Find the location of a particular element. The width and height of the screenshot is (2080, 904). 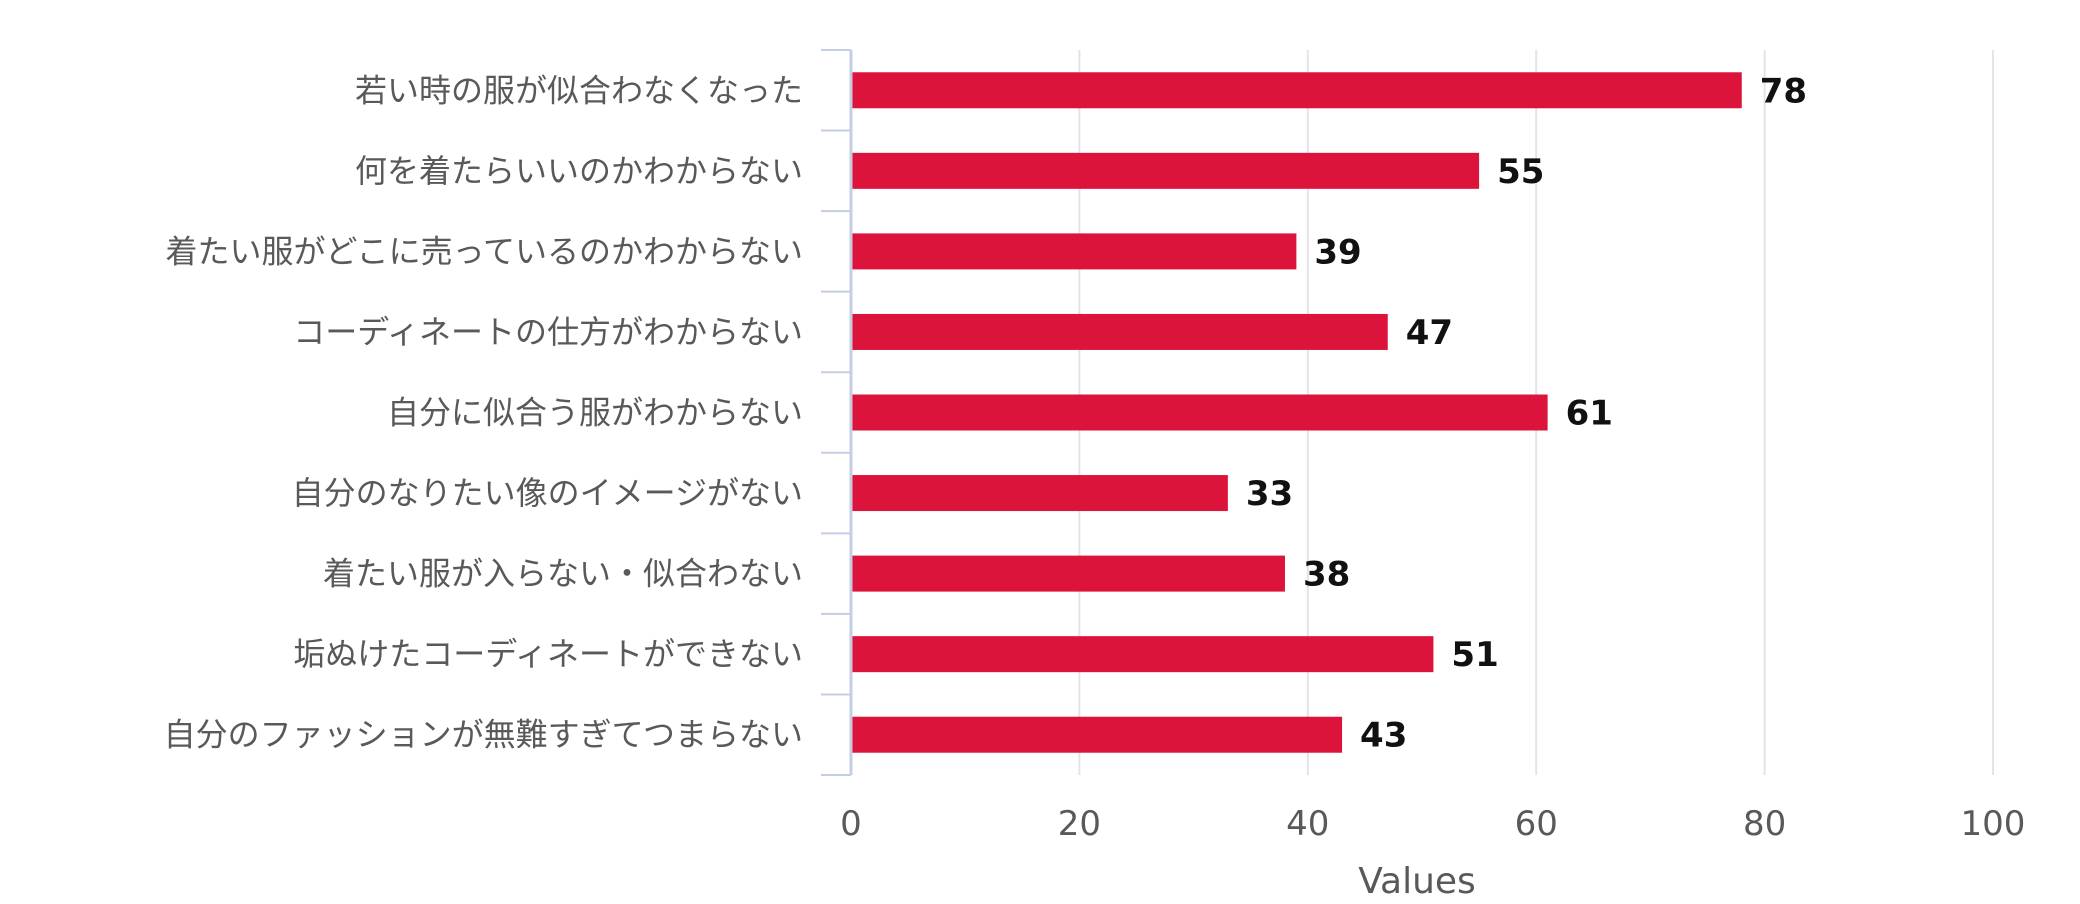

data-label: 55 is located at coordinates (1520, 172).